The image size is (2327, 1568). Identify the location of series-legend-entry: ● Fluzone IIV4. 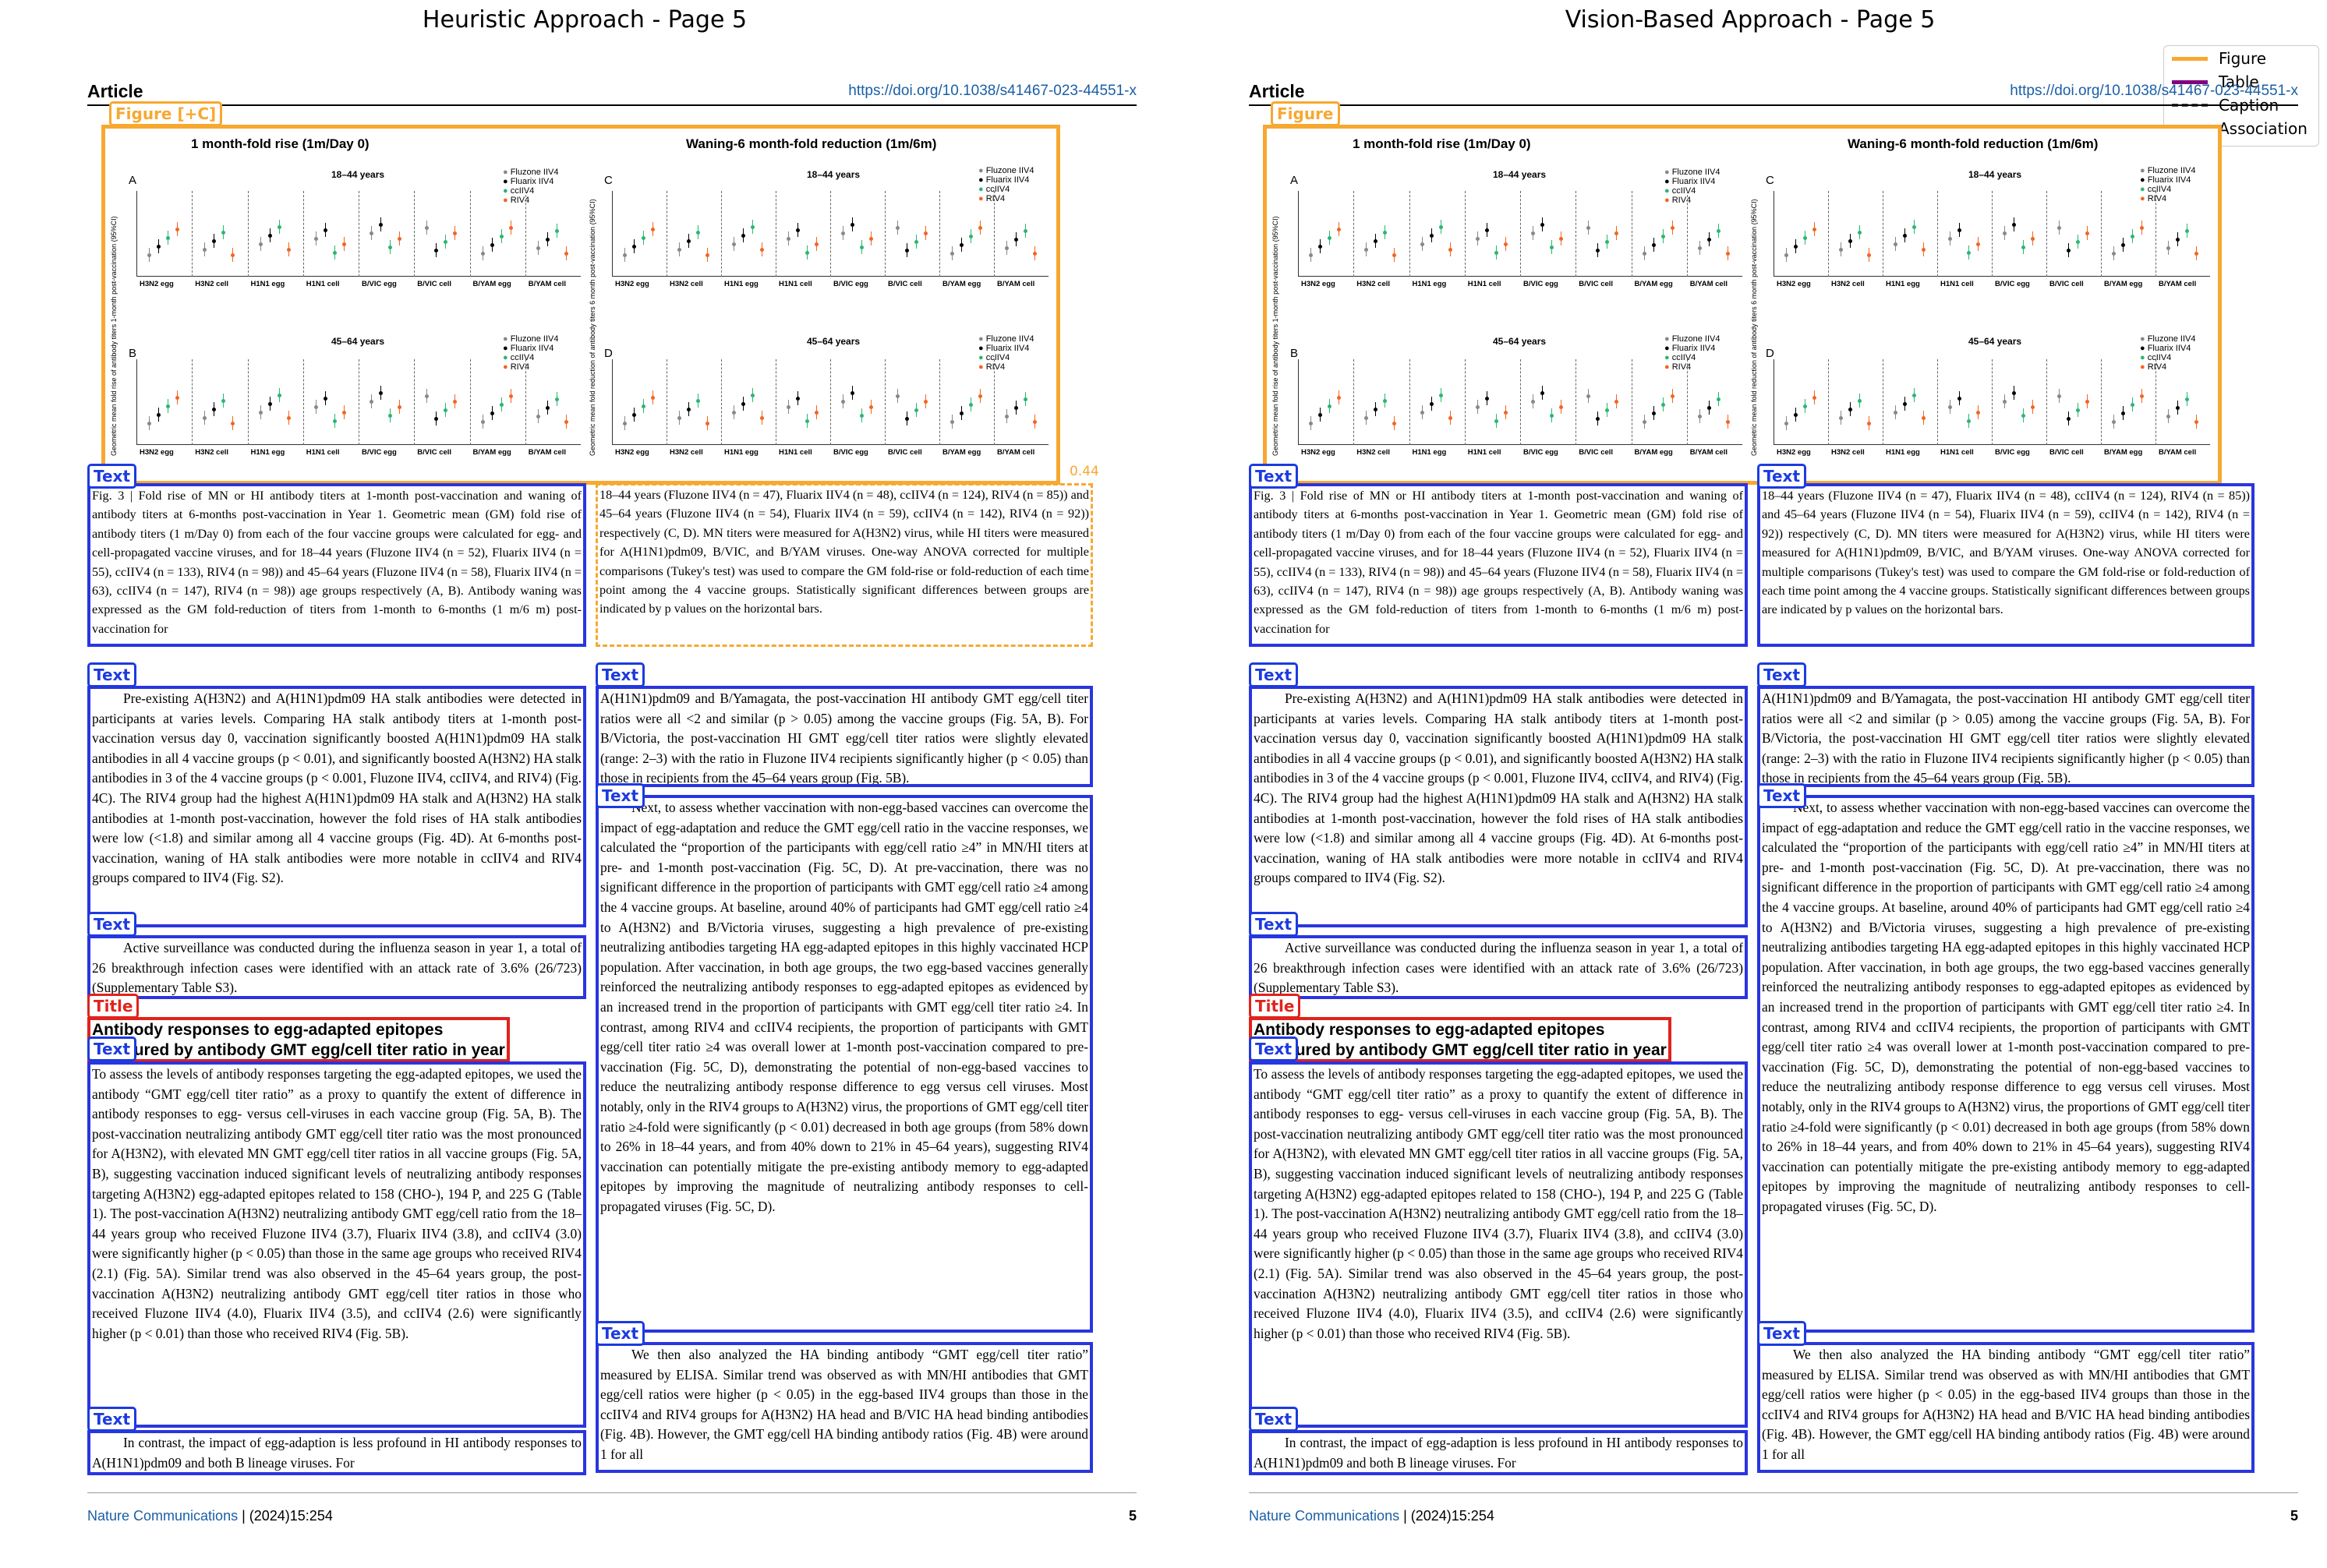
(531, 339).